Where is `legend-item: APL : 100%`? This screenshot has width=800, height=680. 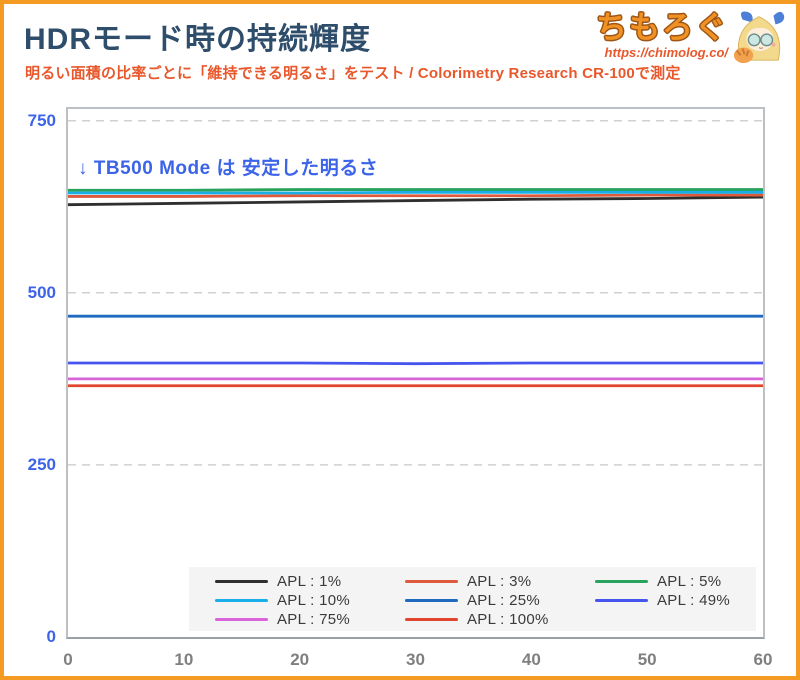 legend-item: APL : 100% is located at coordinates (500, 619).